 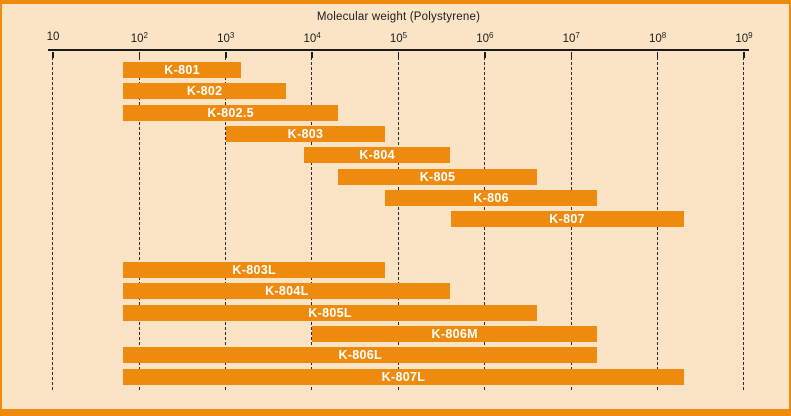 I want to click on bar-label: K-803, so click(x=305, y=133).